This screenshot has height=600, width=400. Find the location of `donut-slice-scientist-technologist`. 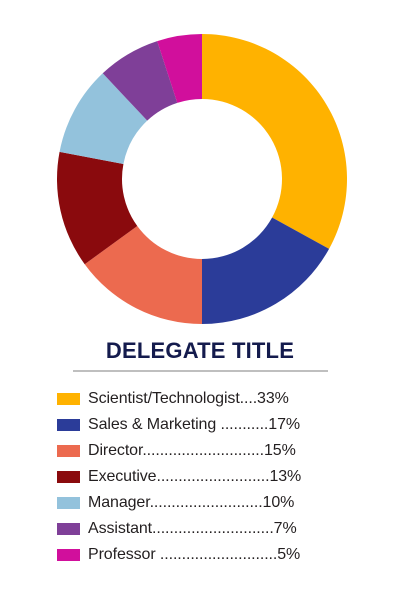

donut-slice-scientist-technologist is located at coordinates (274, 141).